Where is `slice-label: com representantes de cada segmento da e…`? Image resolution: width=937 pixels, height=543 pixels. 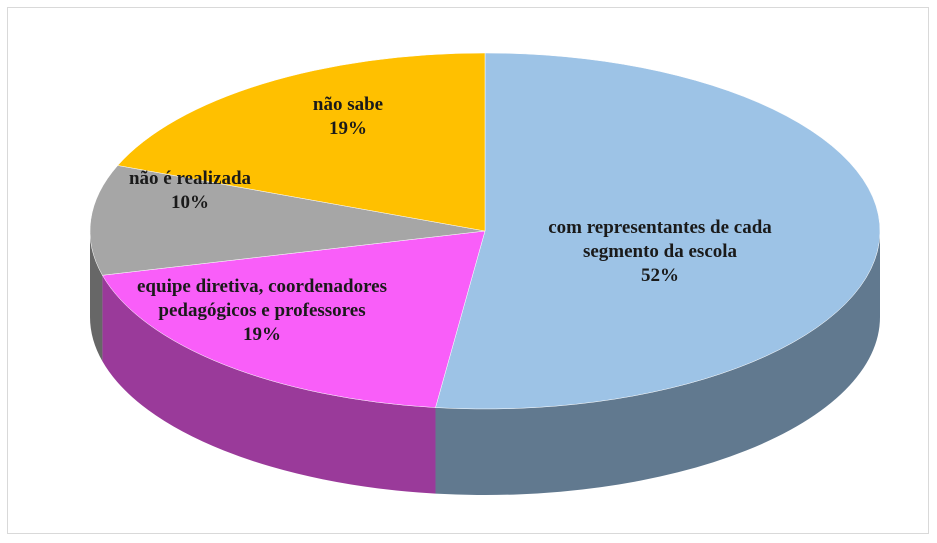
slice-label: com representantes de cada segmento da e… is located at coordinates (660, 252).